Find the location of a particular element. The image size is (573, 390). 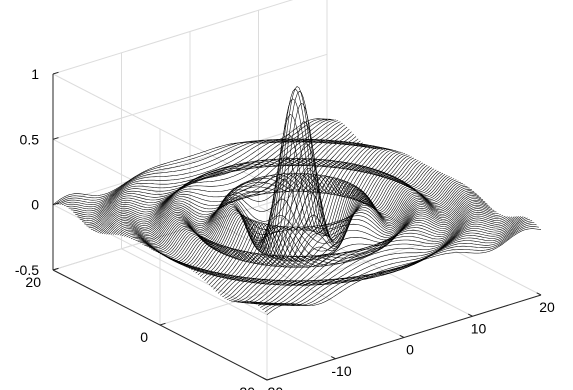

x-tick-label: 10 is located at coordinates (479, 328).